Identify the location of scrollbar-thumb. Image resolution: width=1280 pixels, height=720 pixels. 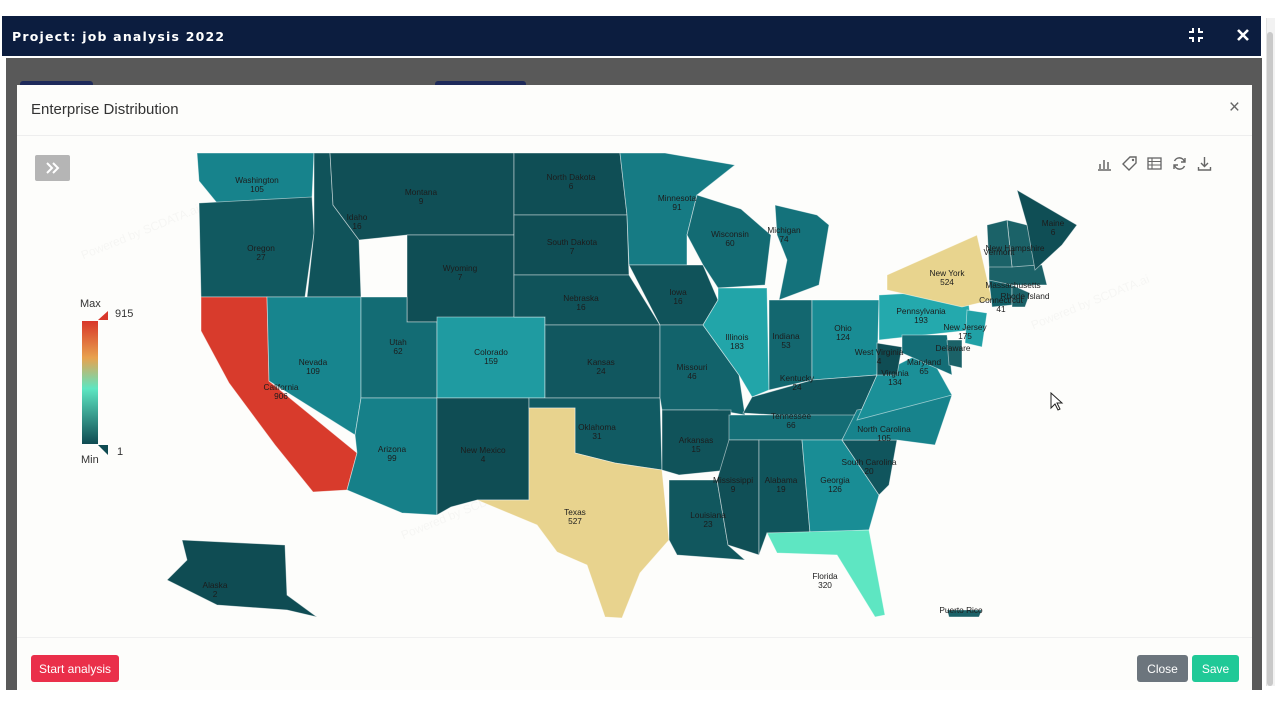
(1270, 359).